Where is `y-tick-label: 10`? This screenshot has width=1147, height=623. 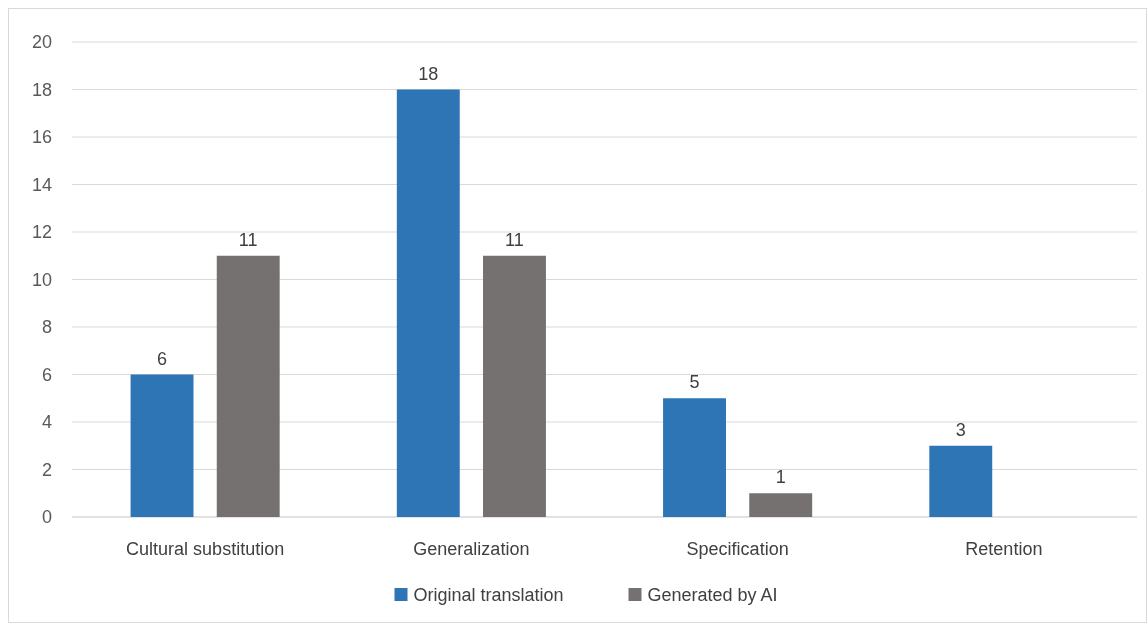 y-tick-label: 10 is located at coordinates (41, 279).